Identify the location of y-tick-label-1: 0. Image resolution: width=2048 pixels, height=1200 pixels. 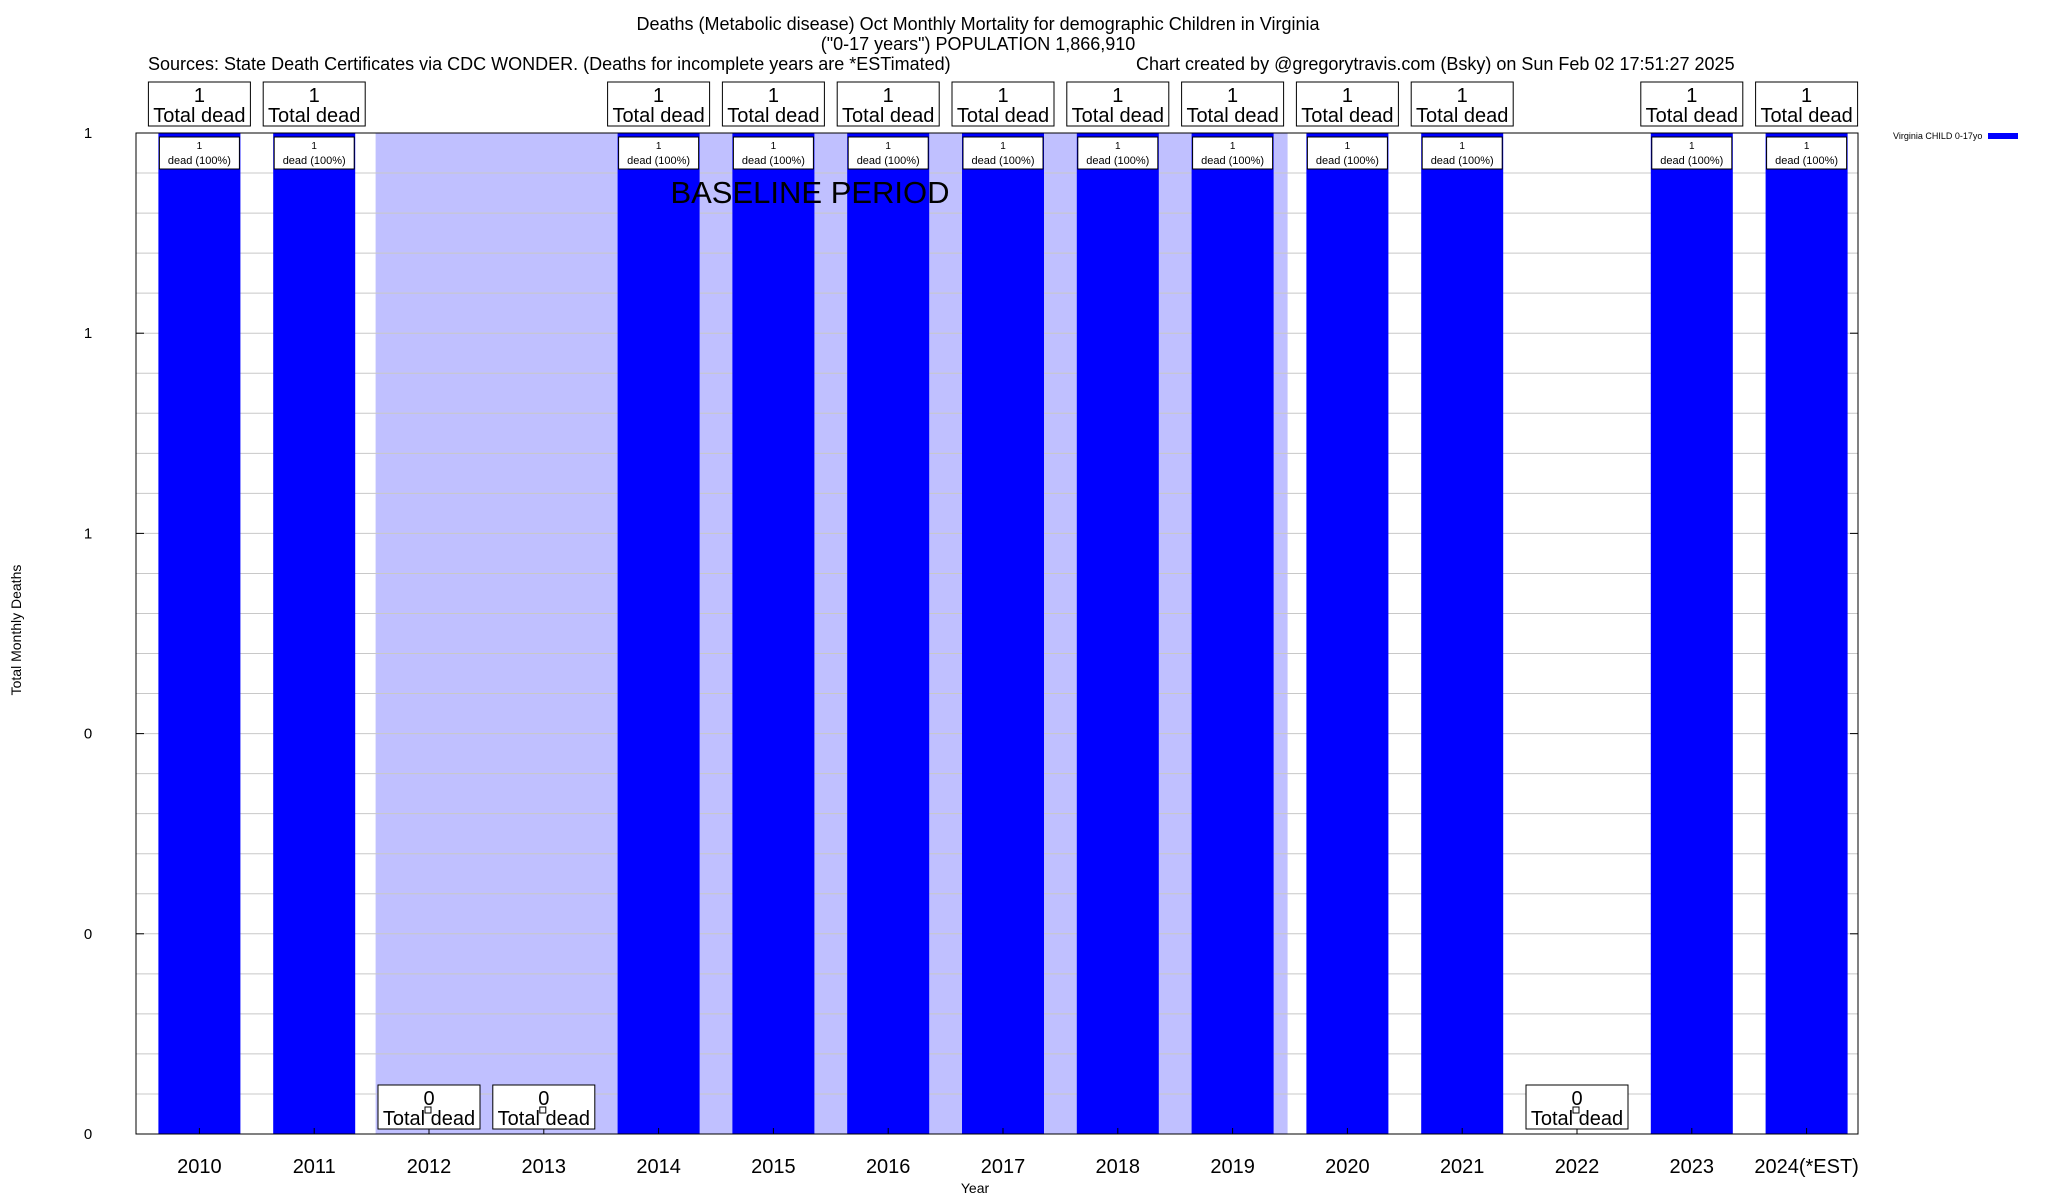
(88, 934).